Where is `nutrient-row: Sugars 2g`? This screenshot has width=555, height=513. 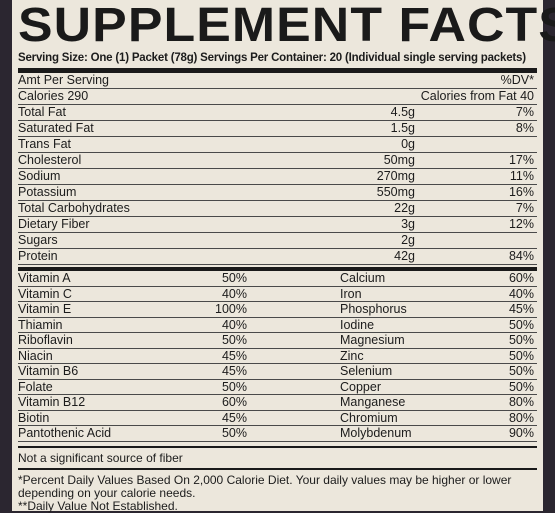
nutrient-row: Sugars 2g is located at coordinates (277, 241).